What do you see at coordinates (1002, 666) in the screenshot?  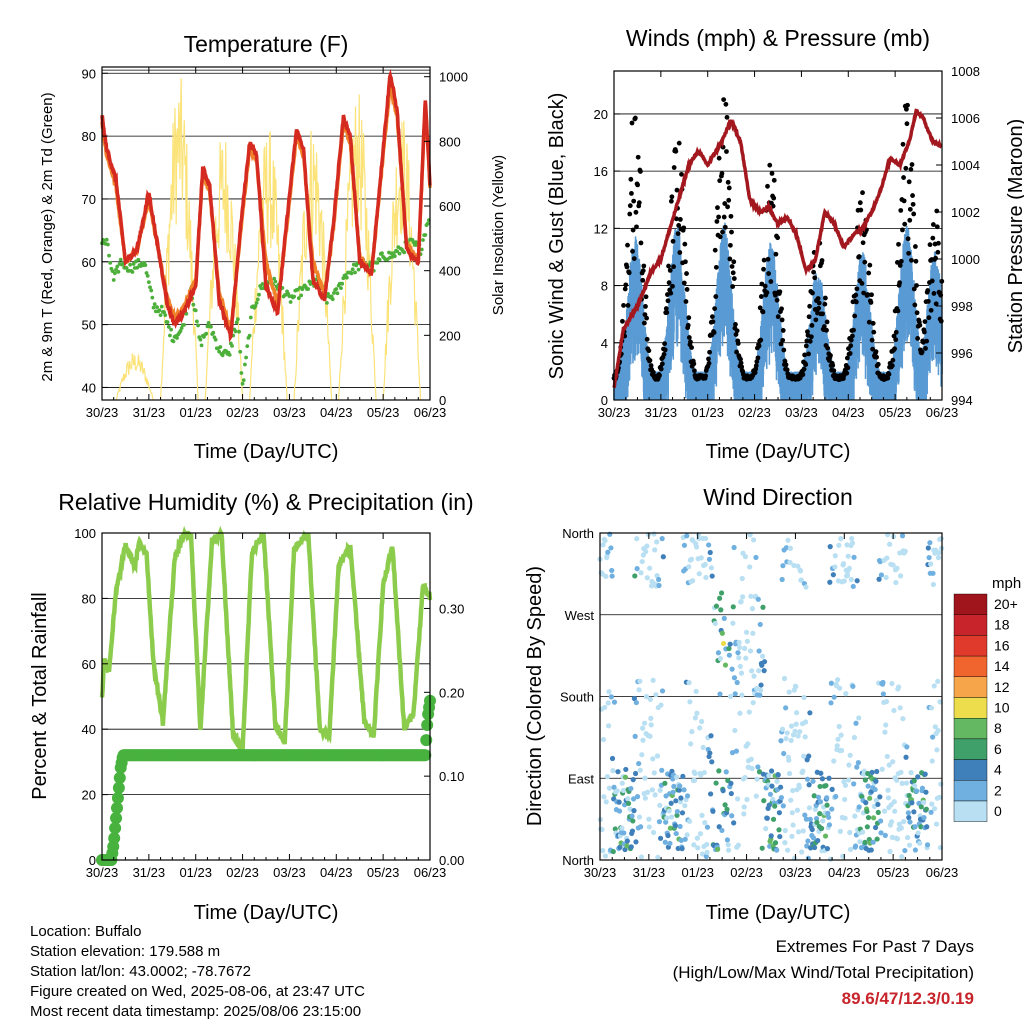 I see `colorbar-label: 14` at bounding box center [1002, 666].